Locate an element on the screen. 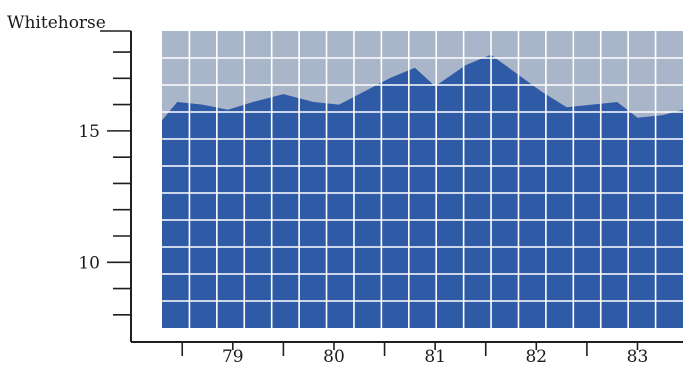 The width and height of the screenshot is (683, 366). chart-title: Whitehorse is located at coordinates (56, 23).